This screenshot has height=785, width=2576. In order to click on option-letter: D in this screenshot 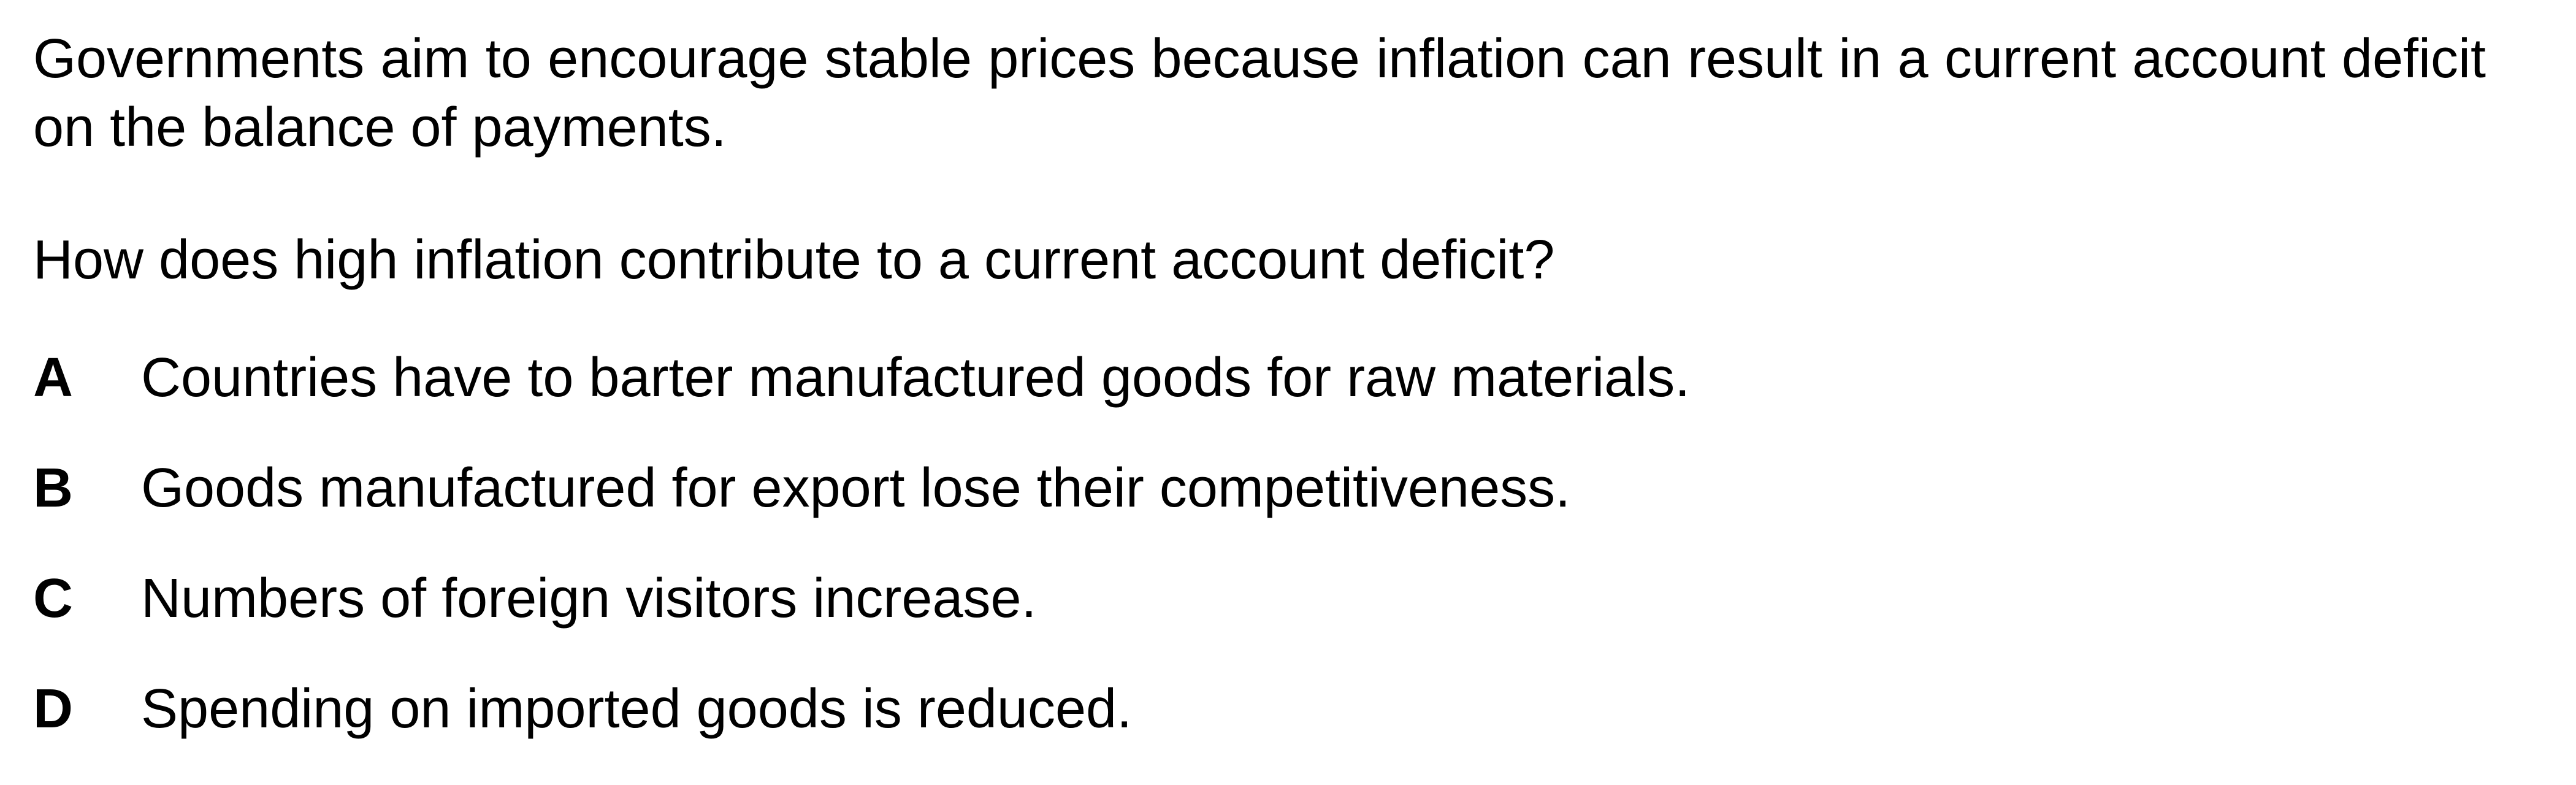, I will do `click(53, 709)`.